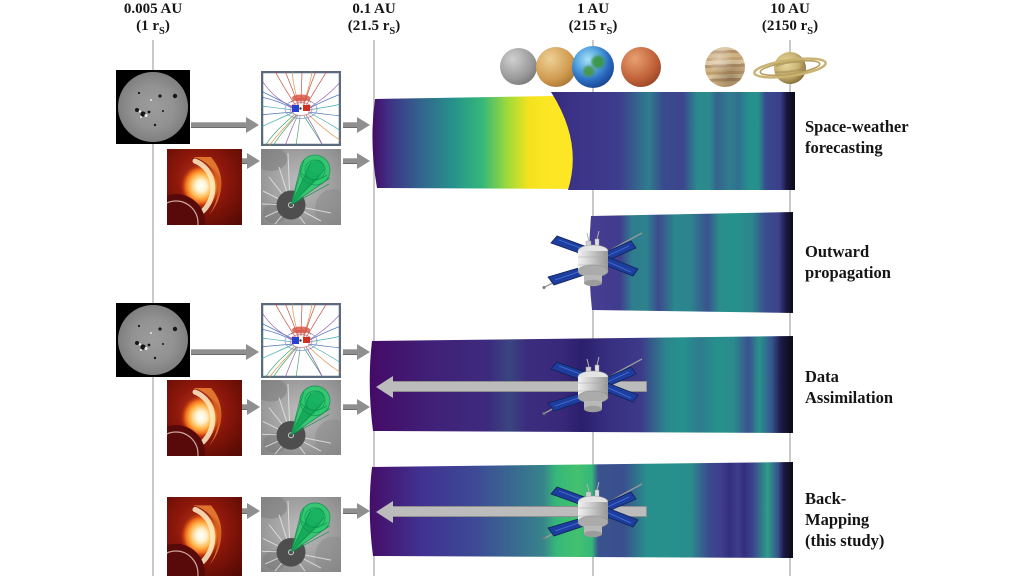 This screenshot has height=576, width=1024. Describe the element at coordinates (153, 107) in the screenshot. I see `magnetogram-panel-row1` at that location.